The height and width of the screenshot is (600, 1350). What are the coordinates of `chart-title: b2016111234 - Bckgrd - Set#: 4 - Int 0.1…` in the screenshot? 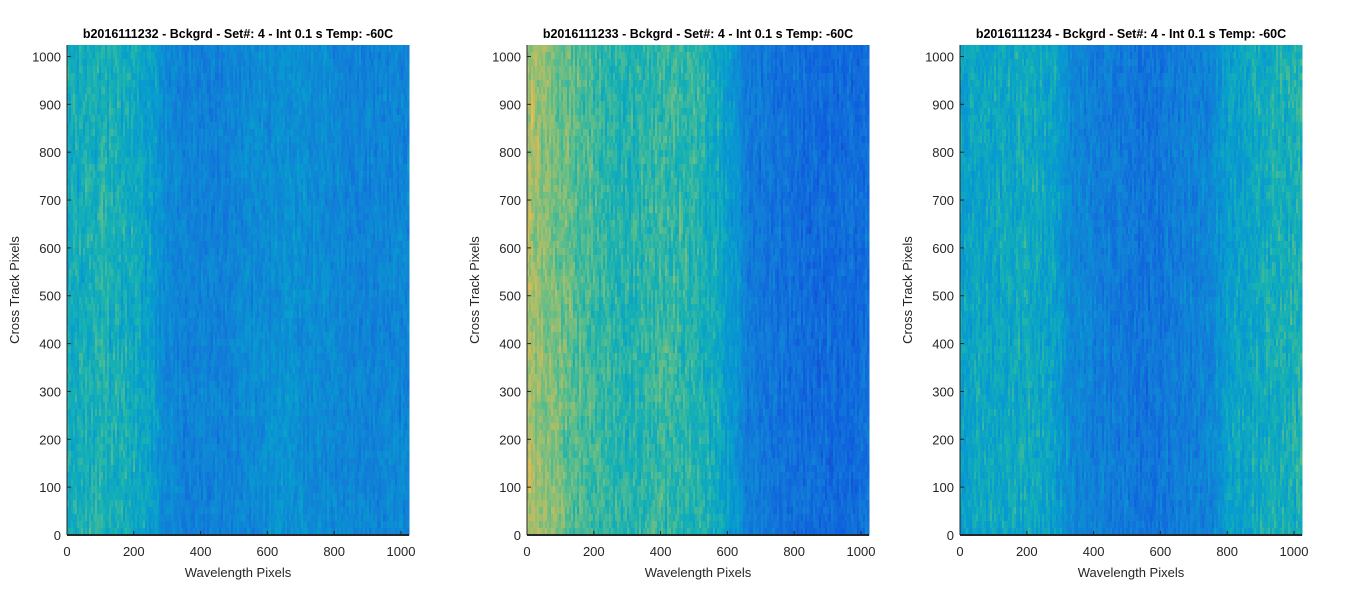 It's located at (1131, 34).